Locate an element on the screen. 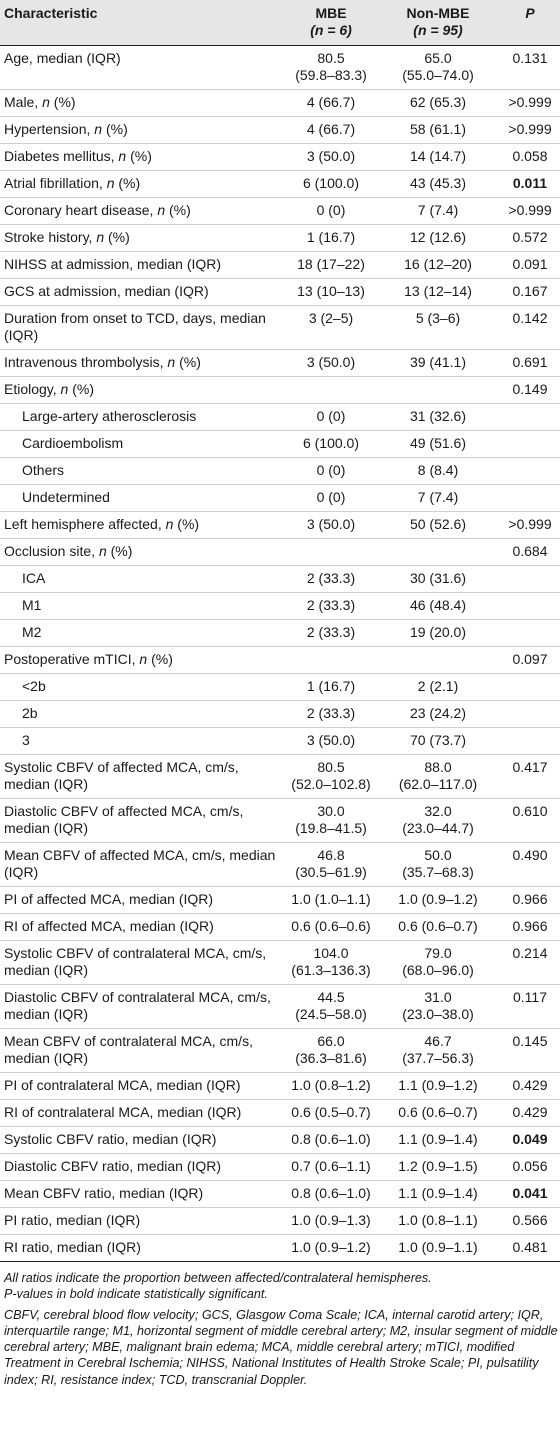  value-line: 31.0 is located at coordinates (438, 997).